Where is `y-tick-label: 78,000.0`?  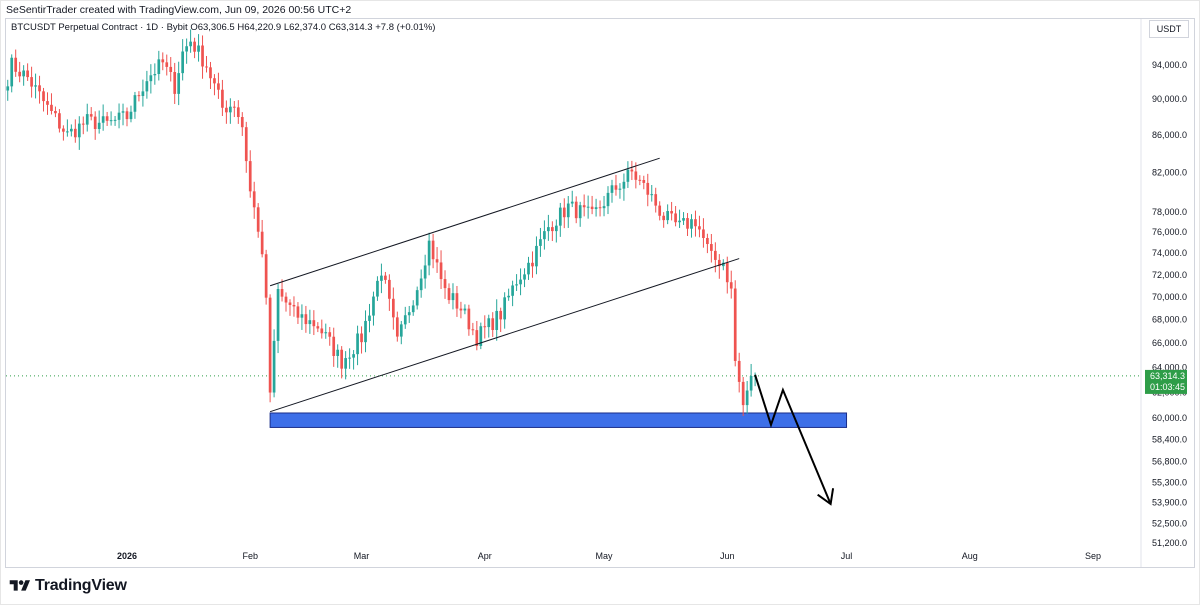 y-tick-label: 78,000.0 is located at coordinates (1169, 212).